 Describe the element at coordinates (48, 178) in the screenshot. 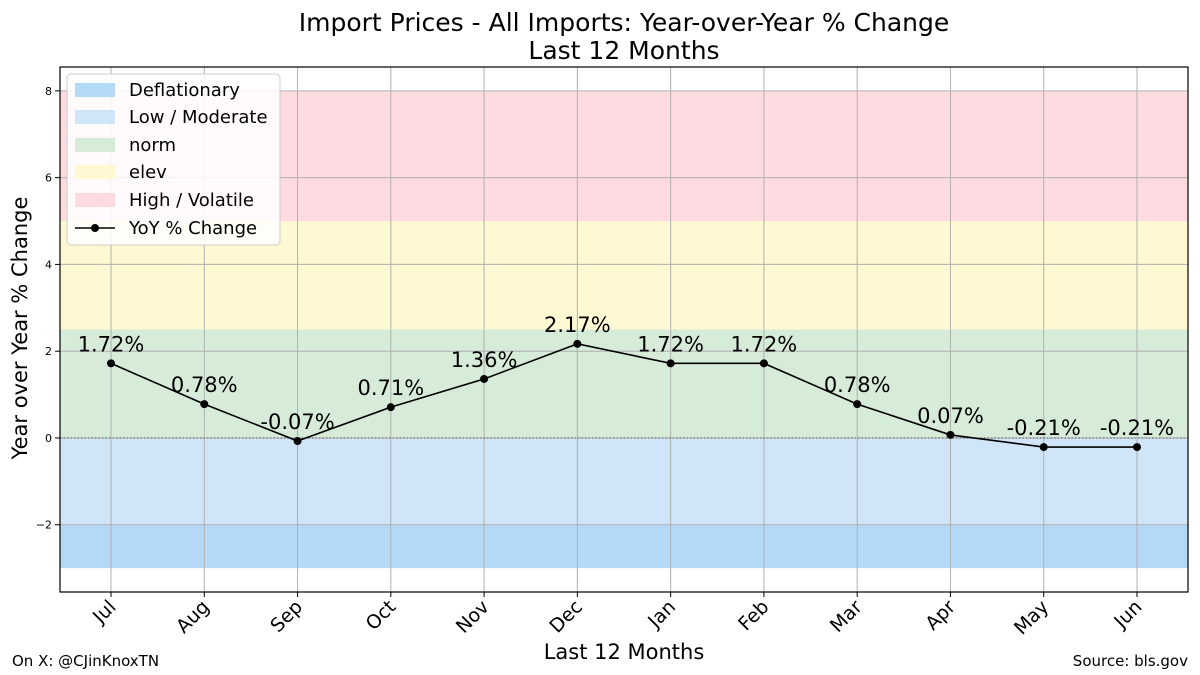

I see `y-tick-label: 6` at that location.